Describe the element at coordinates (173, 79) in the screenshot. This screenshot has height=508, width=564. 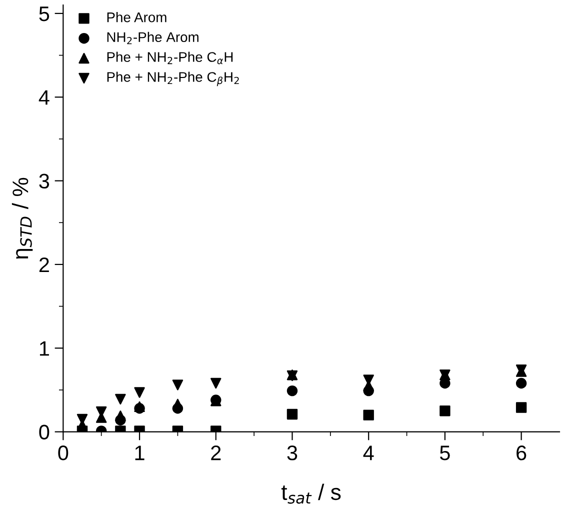
I see `legend-label: Phe + NH$_{2}$-Phe C$_{β}$H$_{2}$` at that location.